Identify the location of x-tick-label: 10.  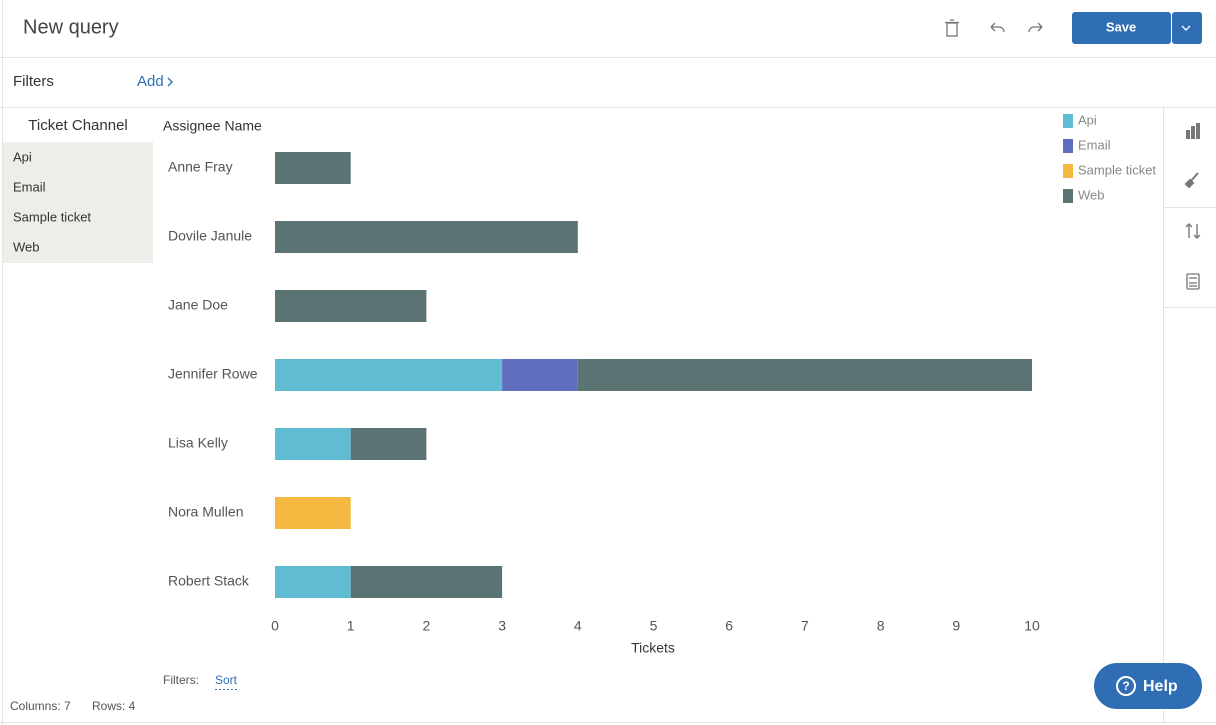
(1032, 626).